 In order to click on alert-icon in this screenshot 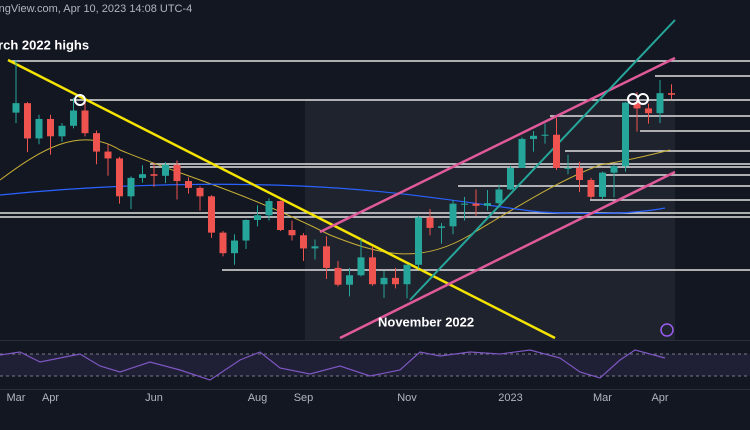, I will do `click(667, 330)`.